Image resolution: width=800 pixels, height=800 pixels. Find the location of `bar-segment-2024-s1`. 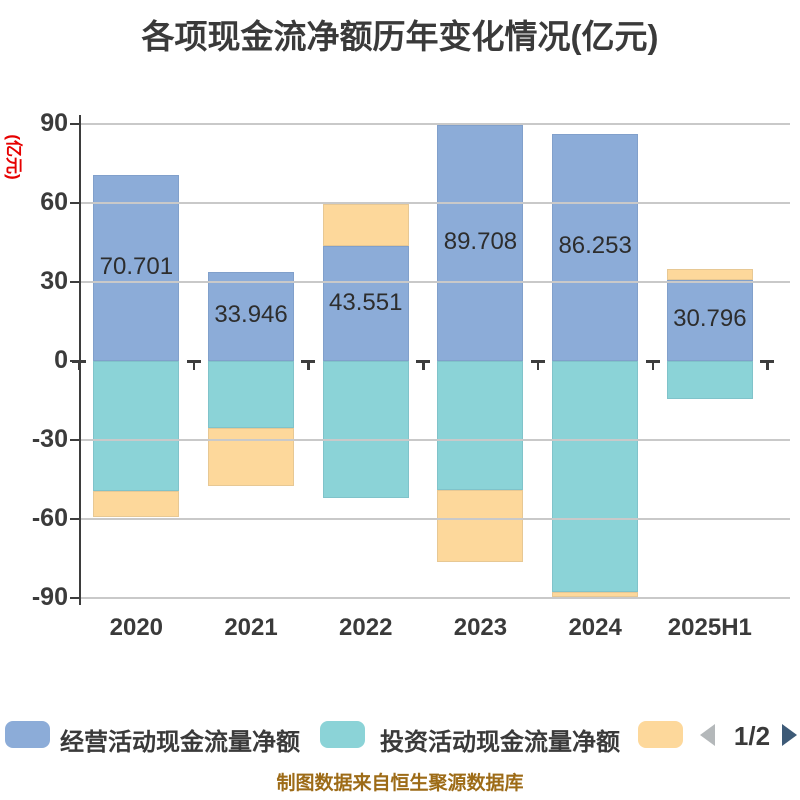

bar-segment-2024-s1 is located at coordinates (595, 476).